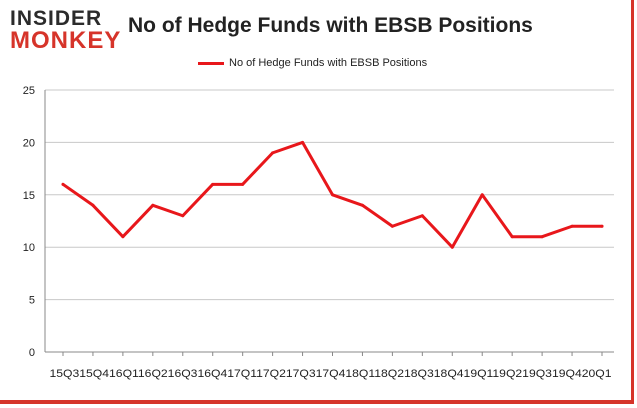 The height and width of the screenshot is (408, 637). I want to click on legend-swatch, so click(211, 63).